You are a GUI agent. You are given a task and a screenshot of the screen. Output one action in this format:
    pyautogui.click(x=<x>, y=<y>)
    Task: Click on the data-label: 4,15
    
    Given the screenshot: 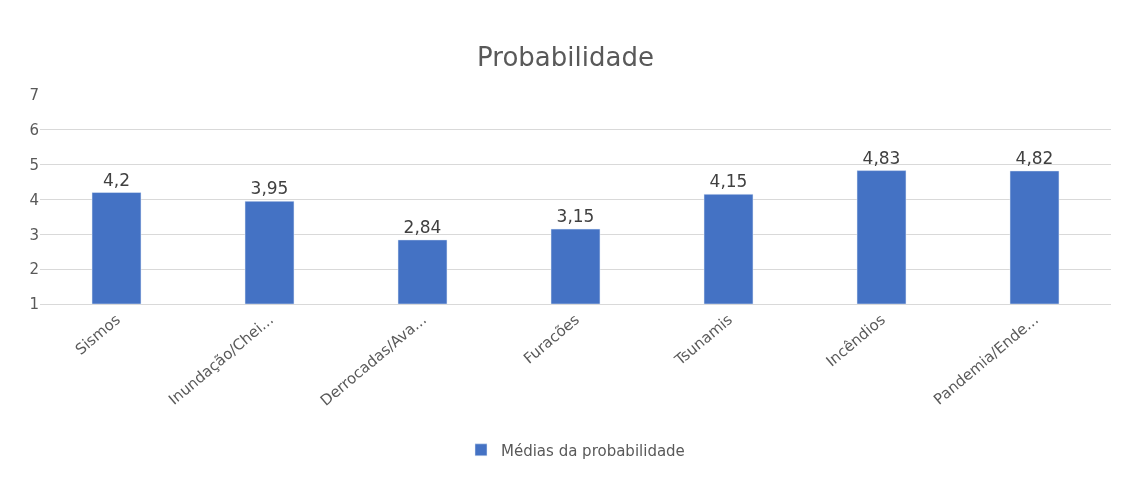 What is the action you would take?
    pyautogui.click(x=728, y=181)
    